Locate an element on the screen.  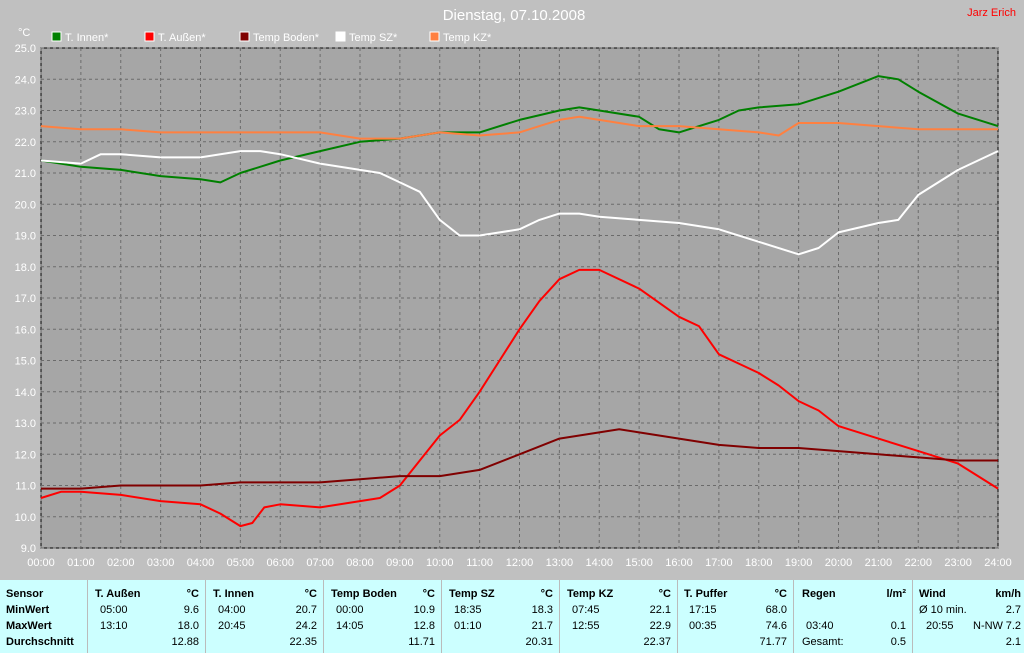
x-tick-label: 14:00 is located at coordinates (599, 563).